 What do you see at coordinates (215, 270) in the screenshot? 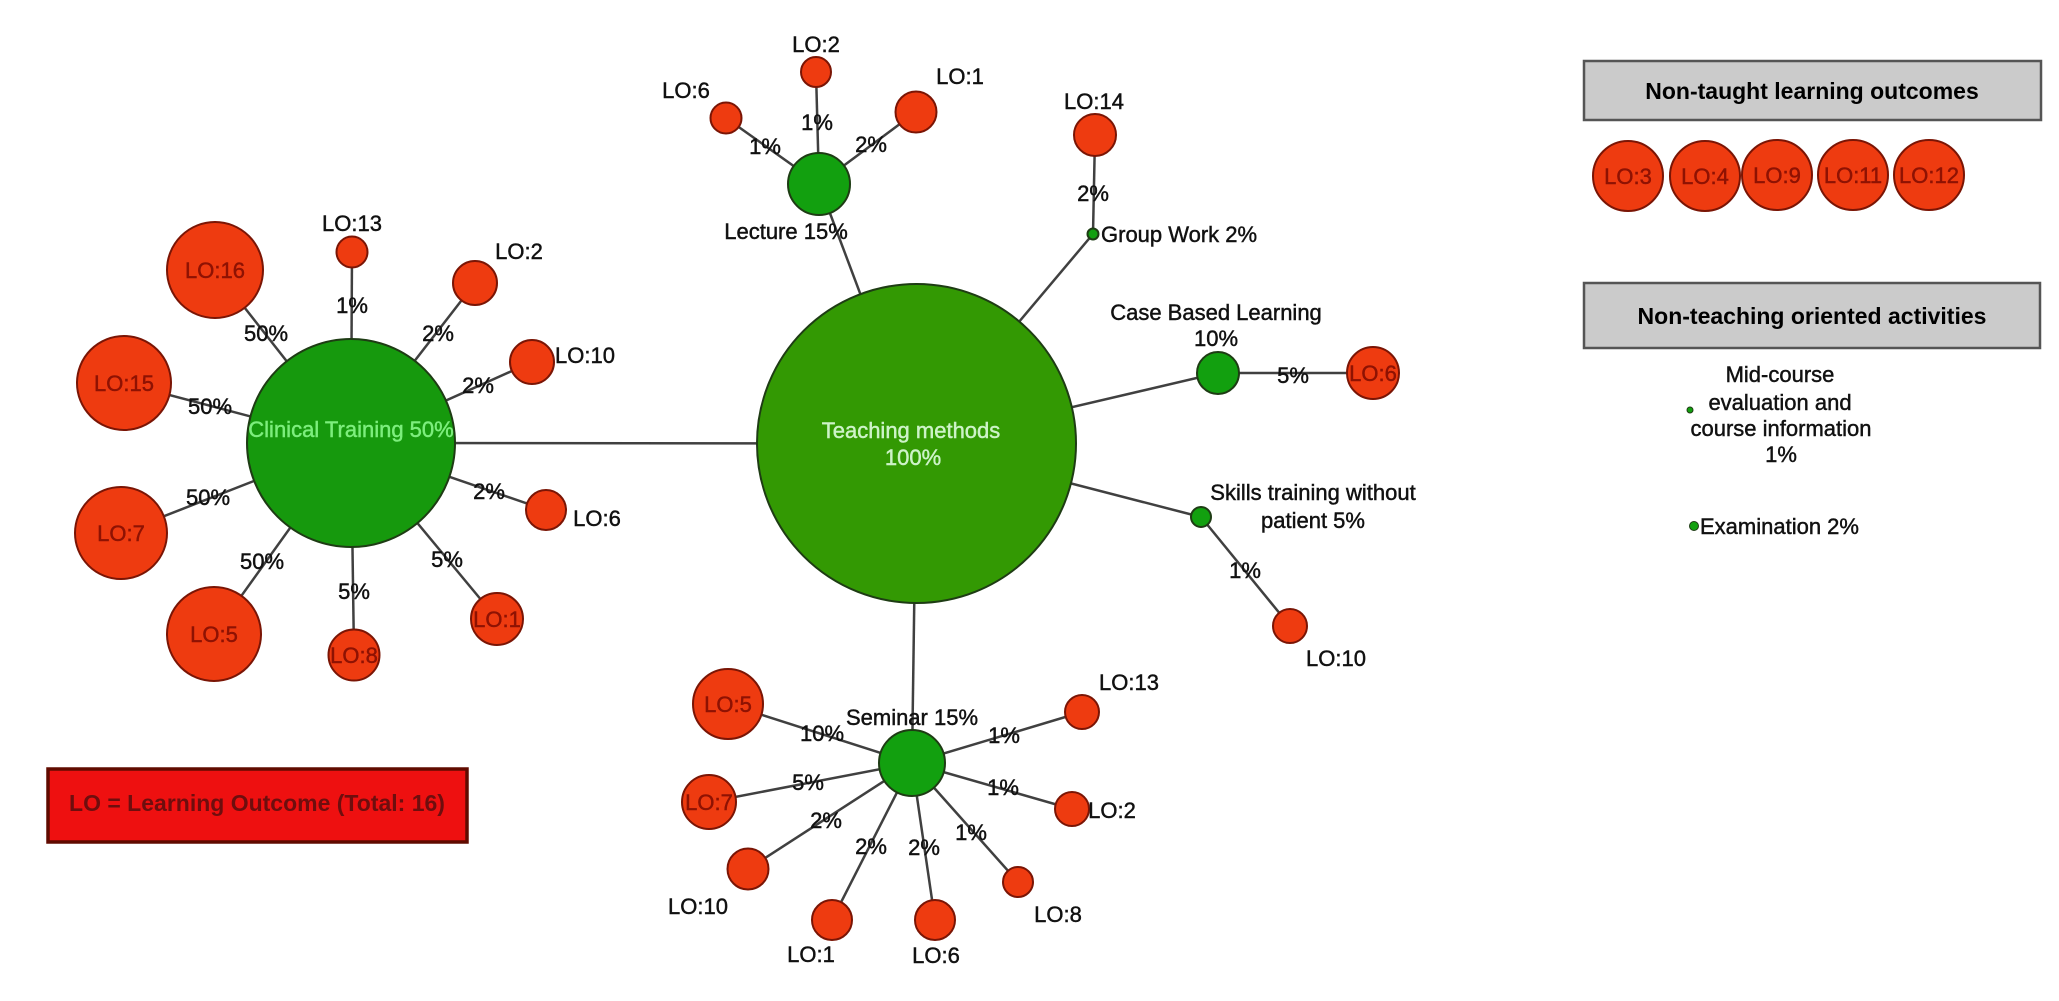
I see `svg-text: LO:16` at bounding box center [215, 270].